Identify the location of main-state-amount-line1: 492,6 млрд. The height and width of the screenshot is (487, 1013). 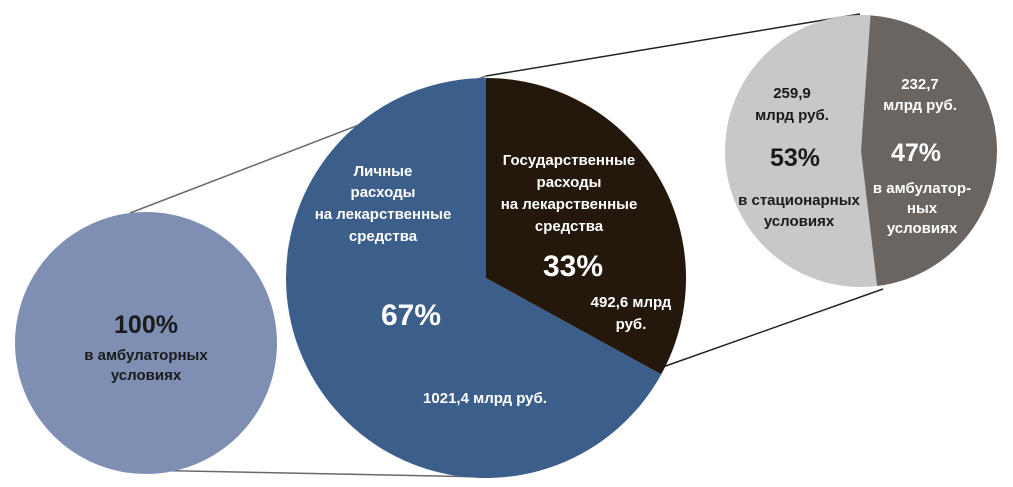
(631, 302).